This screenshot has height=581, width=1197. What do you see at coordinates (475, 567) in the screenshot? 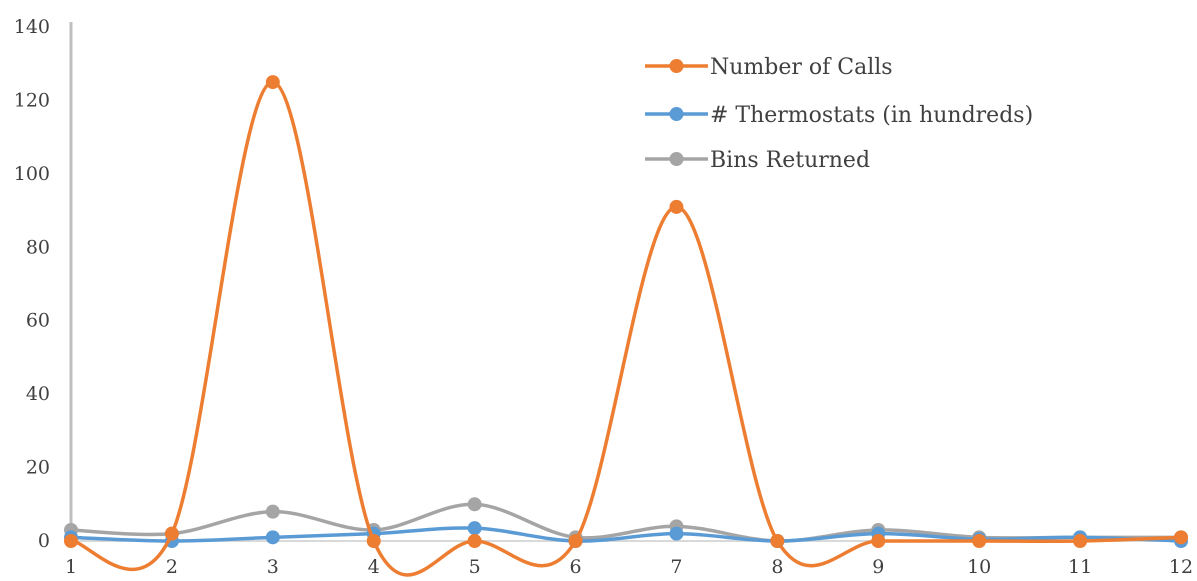
I see `x-tick-label: 5` at bounding box center [475, 567].